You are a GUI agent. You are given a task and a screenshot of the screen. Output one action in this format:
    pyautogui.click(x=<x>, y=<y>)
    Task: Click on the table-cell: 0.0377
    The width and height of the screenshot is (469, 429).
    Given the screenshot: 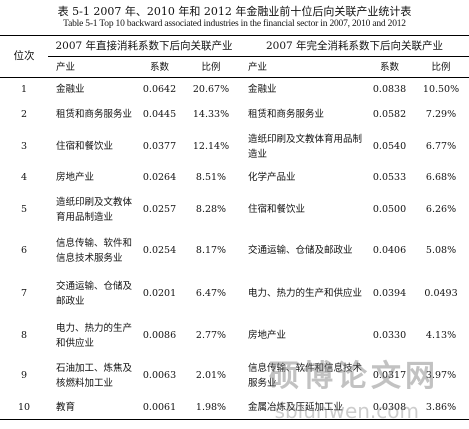 What is the action you would take?
    pyautogui.click(x=159, y=146)
    